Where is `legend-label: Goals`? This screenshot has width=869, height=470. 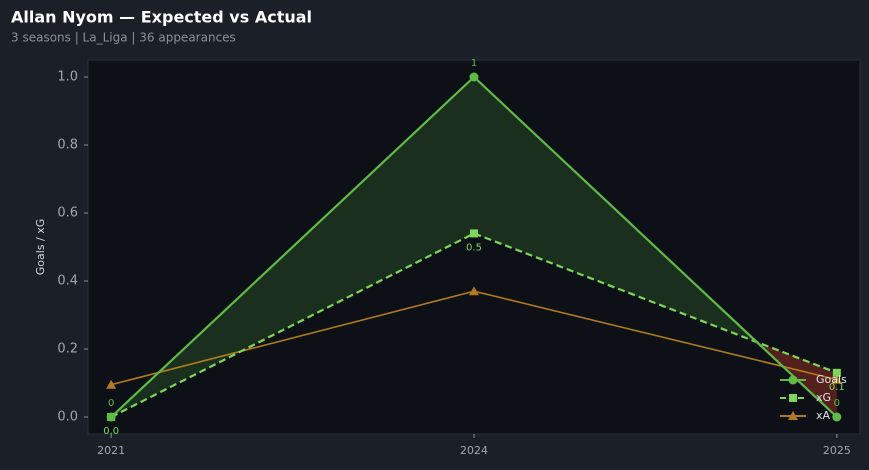 legend-label: Goals is located at coordinates (831, 379).